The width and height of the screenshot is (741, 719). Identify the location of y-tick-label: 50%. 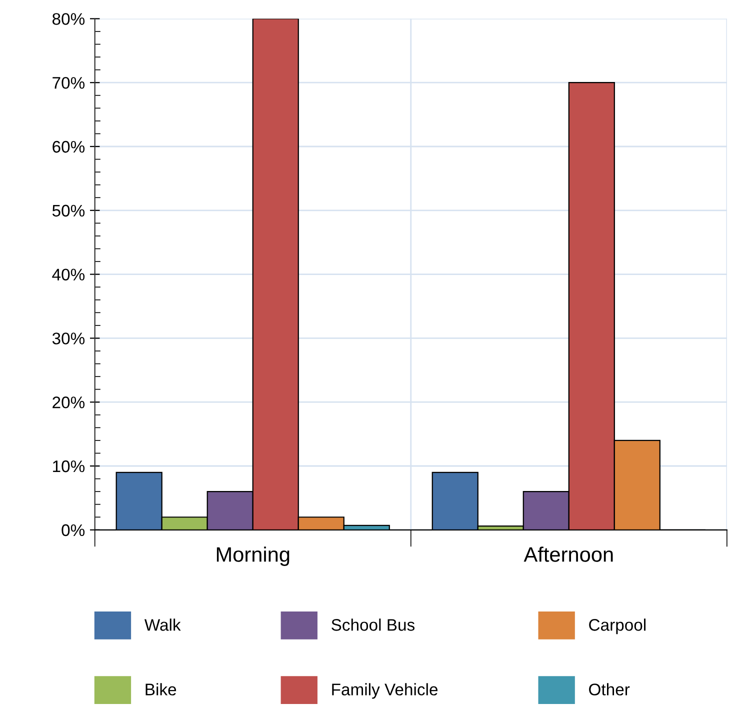
(68, 210).